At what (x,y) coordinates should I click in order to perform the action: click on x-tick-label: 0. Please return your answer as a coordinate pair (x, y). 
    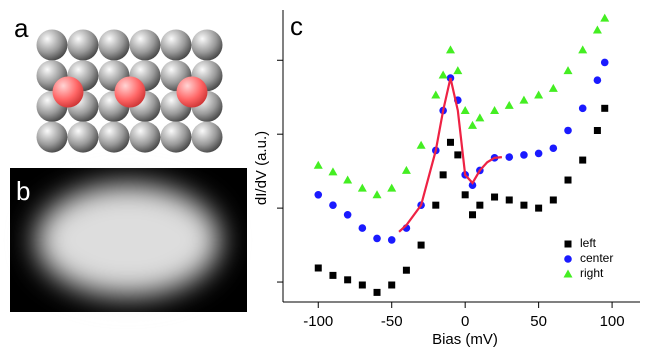
    Looking at the image, I should click on (465, 321).